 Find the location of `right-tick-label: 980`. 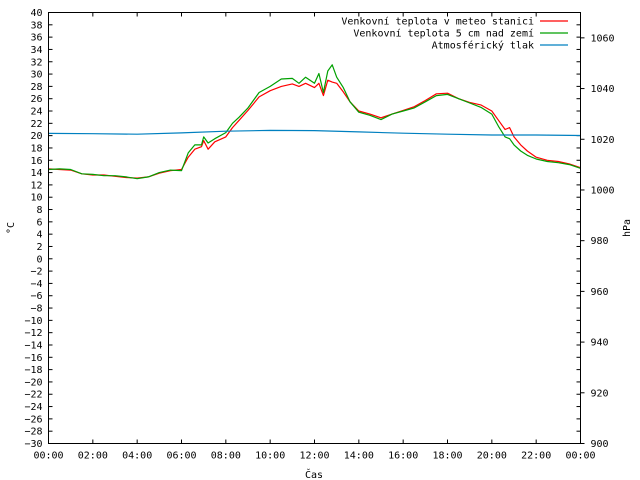

right-tick-label: 980 is located at coordinates (600, 241).